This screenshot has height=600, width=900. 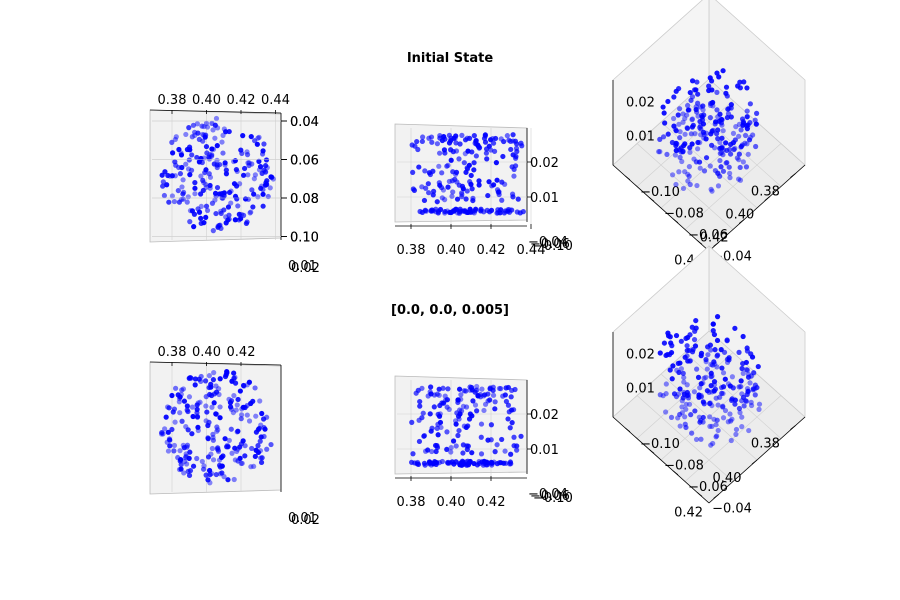 What do you see at coordinates (234, 321) in the screenshot?
I see `subplot-4-top: 0.38 0.40 0.420.040.060.080.100.010.02` at bounding box center [234, 321].